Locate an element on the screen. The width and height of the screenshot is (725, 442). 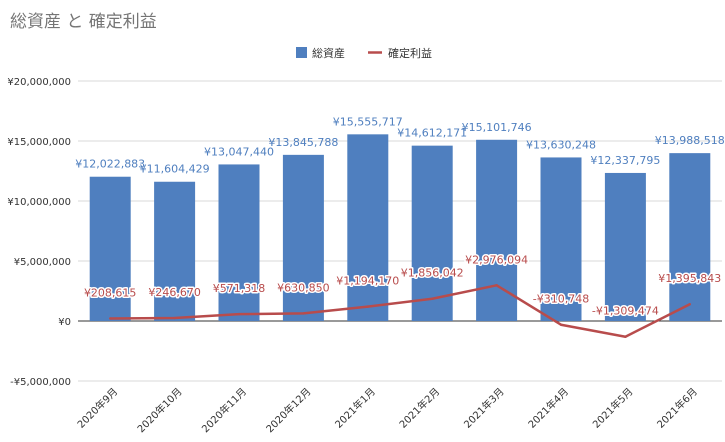
legend-swatch-assets is located at coordinates (301, 52).